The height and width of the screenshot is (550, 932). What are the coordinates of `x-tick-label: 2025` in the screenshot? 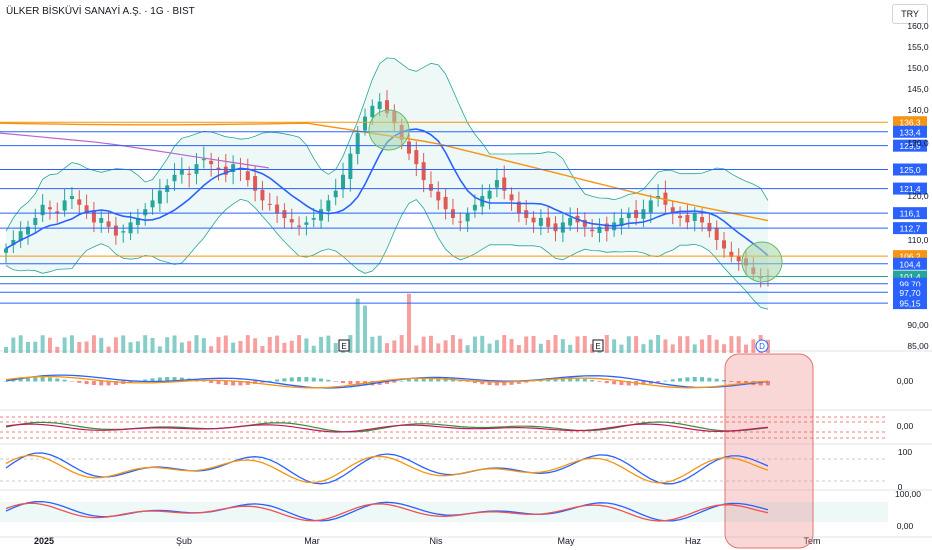 It's located at (44, 541).